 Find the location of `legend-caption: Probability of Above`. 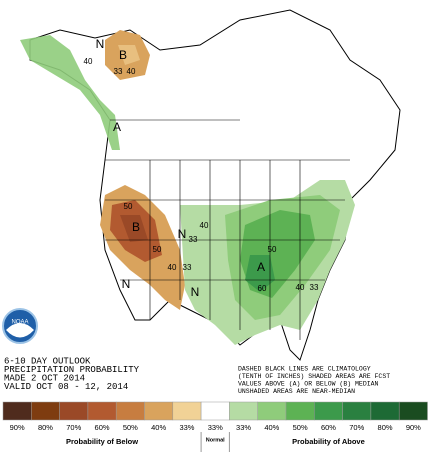

legend-caption: Probability of Above is located at coordinates (328, 441).